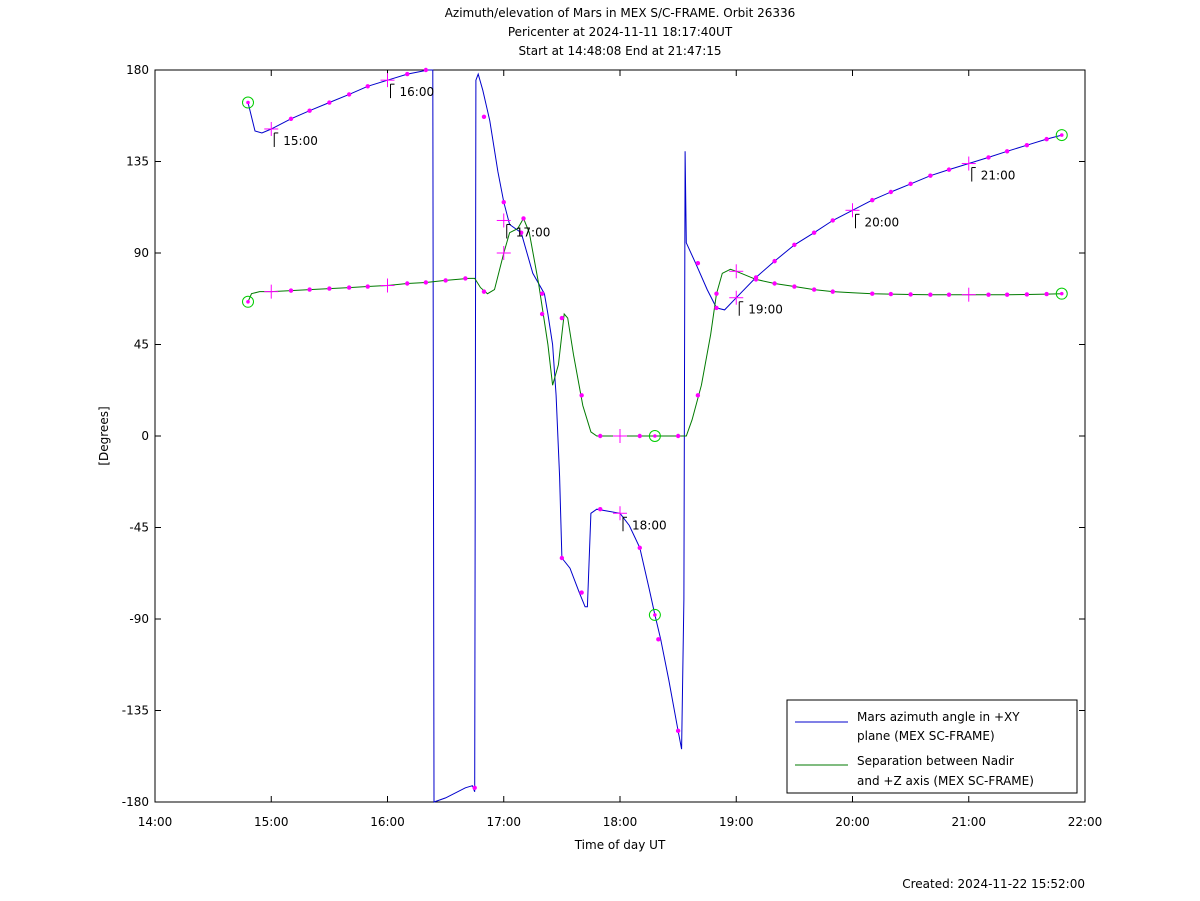 The height and width of the screenshot is (901, 1200). I want to click on created-timestamp: Created: 2024-11-22 15:52:00, so click(993, 884).